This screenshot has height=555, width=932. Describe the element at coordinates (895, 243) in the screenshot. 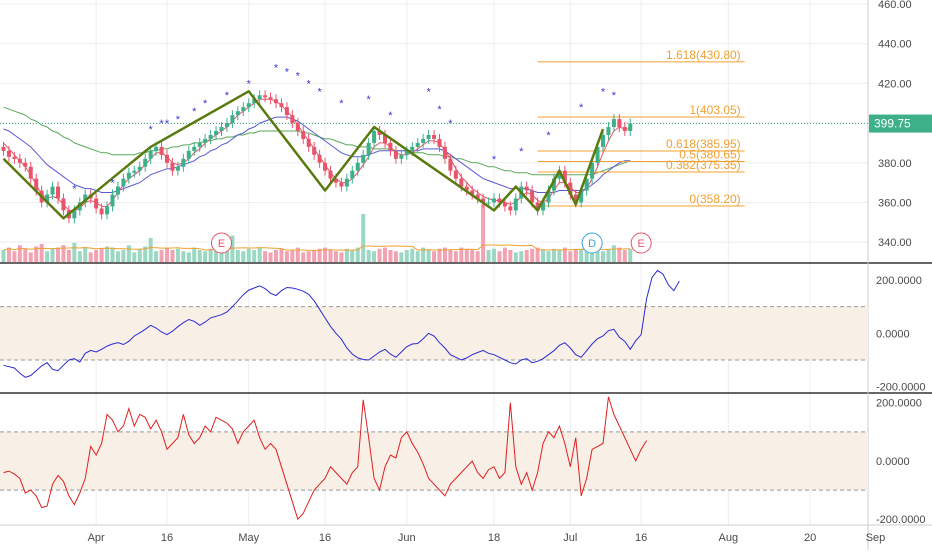

I see `price-tick-label: 340.00` at that location.